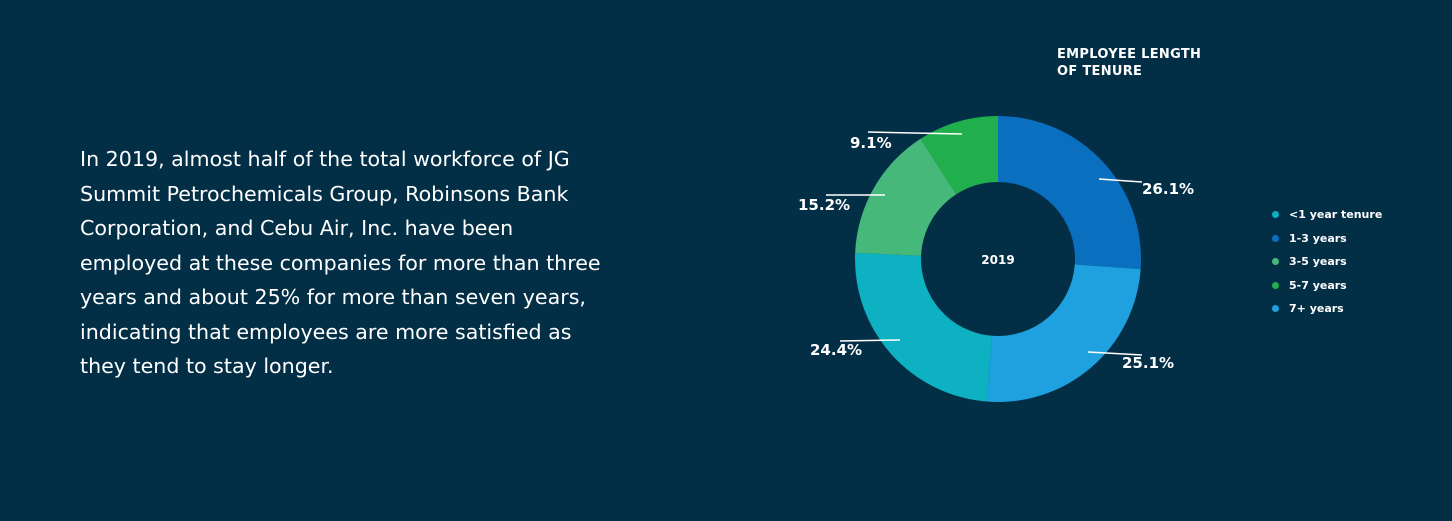  Describe the element at coordinates (1148, 363) in the screenshot. I see `data-label-1: 25.1%` at that location.